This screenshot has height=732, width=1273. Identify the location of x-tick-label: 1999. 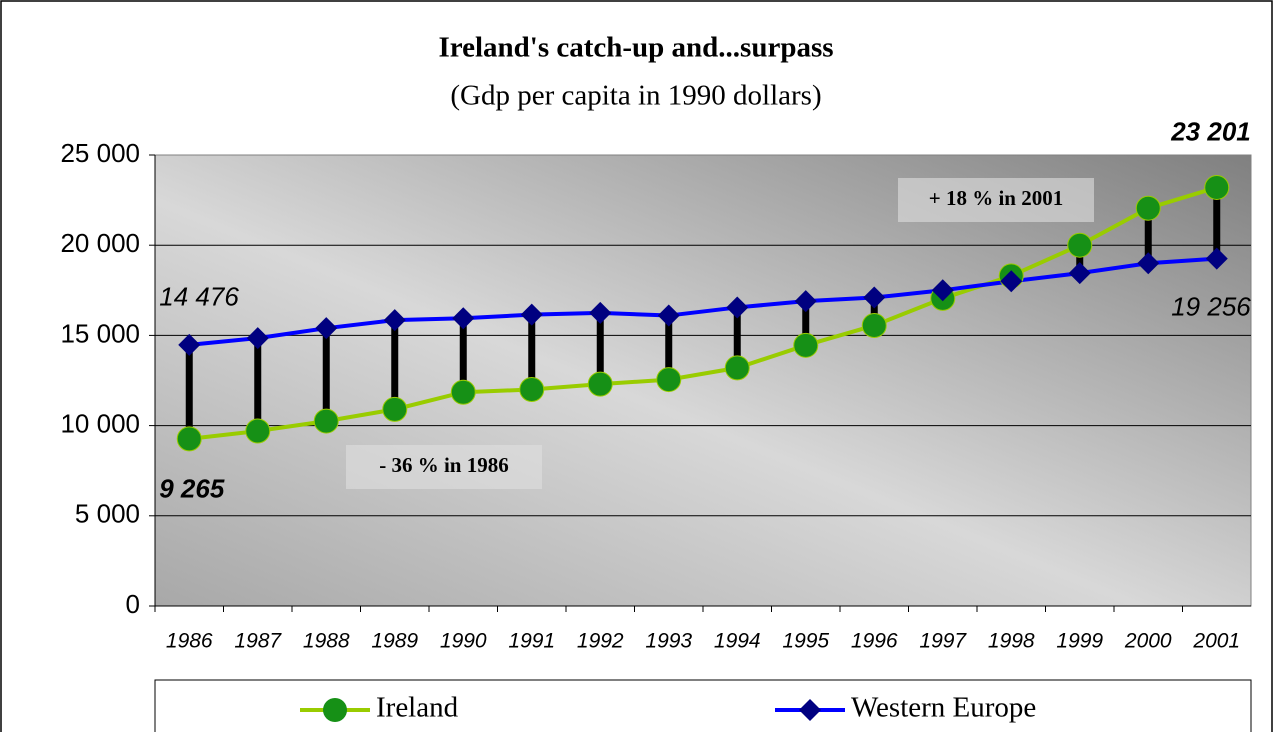
(1079, 641).